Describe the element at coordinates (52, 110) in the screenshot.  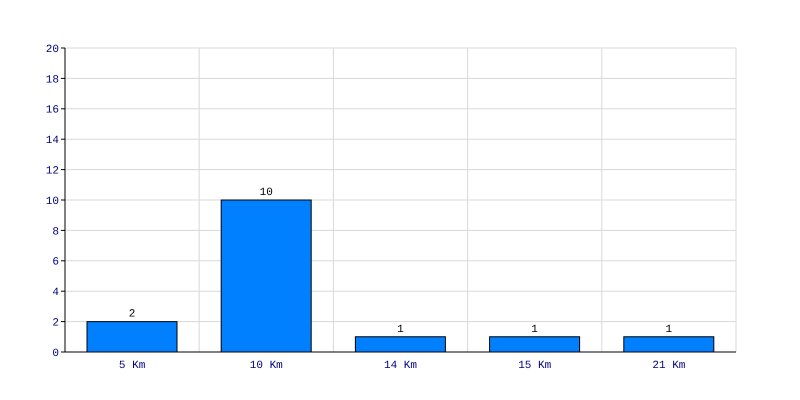
I see `y-tick-label: 16` at that location.